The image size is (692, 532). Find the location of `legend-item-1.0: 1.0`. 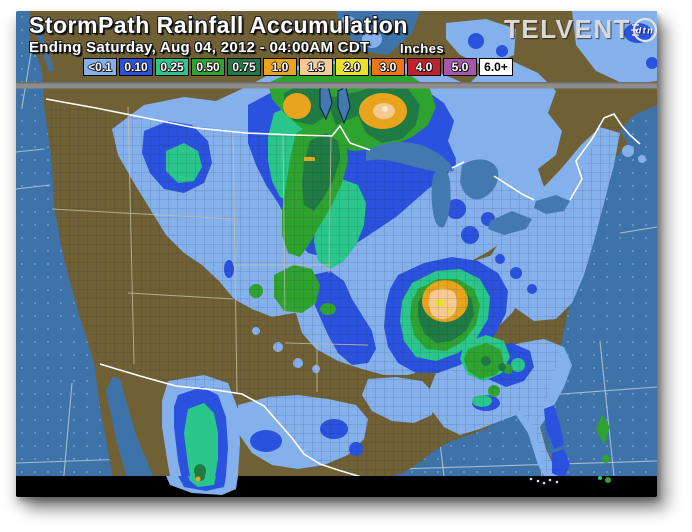

legend-item-1.0: 1.0 is located at coordinates (280, 67).